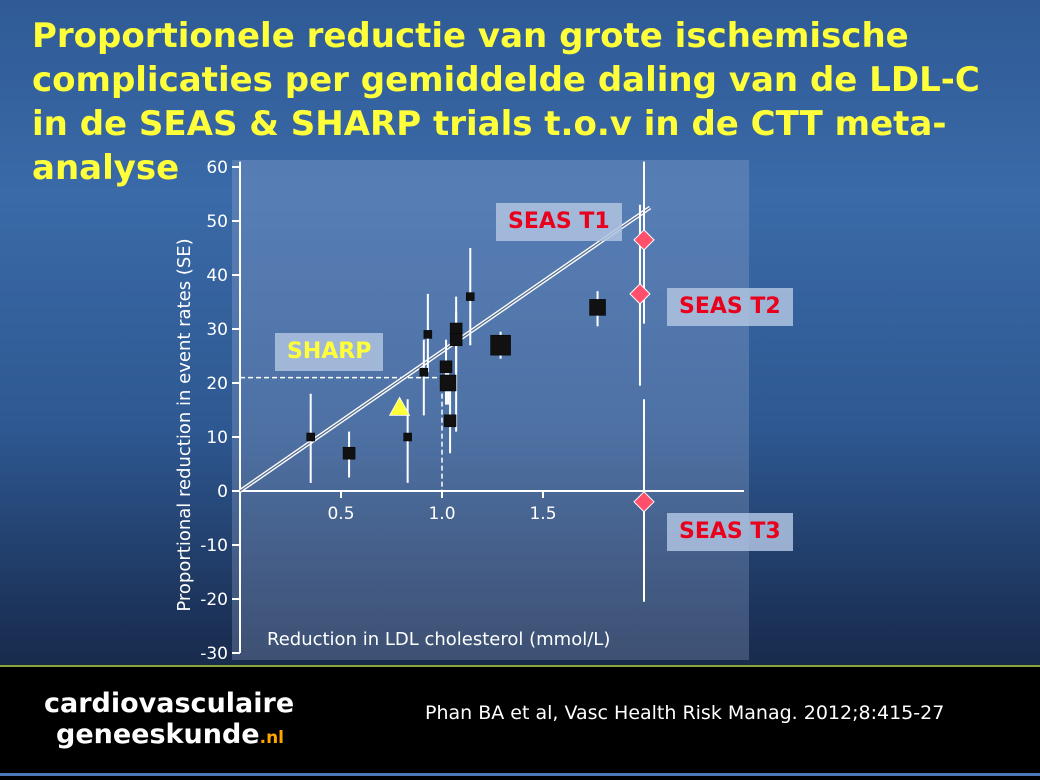 This screenshot has width=1040, height=780. Describe the element at coordinates (217, 438) in the screenshot. I see `y-tick-label: 10` at that location.